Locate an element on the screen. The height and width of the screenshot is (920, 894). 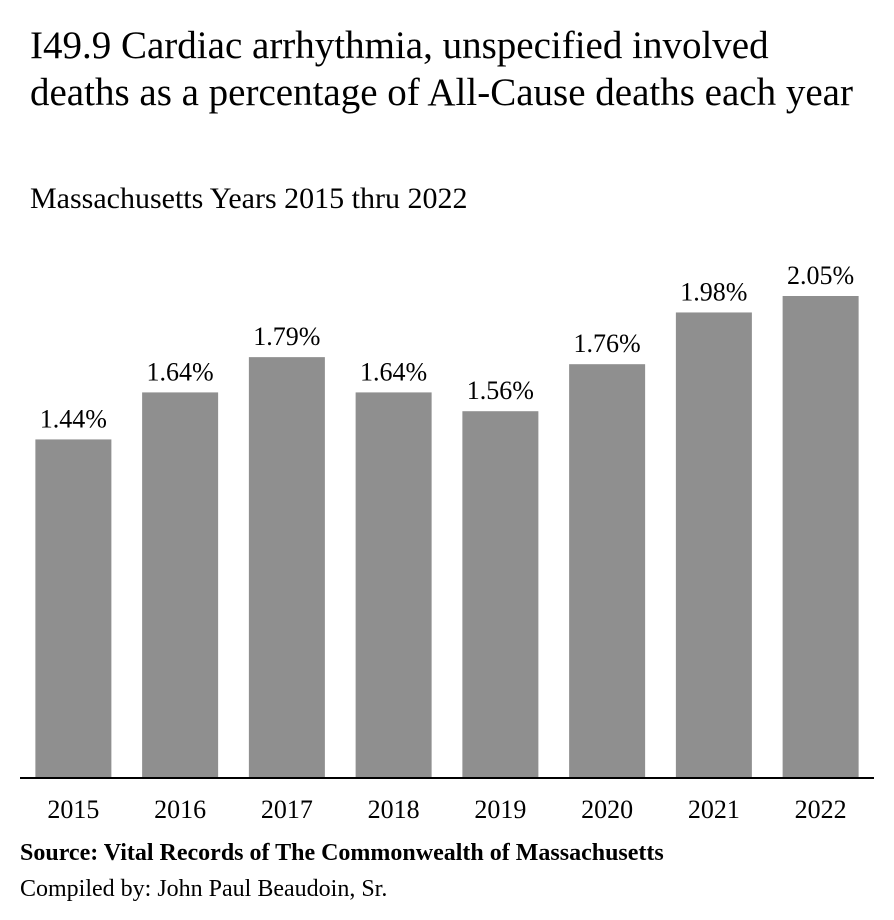
x-tick-labels-group: 2015 2016 2017 2018 2019 2020 2021 2022 is located at coordinates (446, 809).